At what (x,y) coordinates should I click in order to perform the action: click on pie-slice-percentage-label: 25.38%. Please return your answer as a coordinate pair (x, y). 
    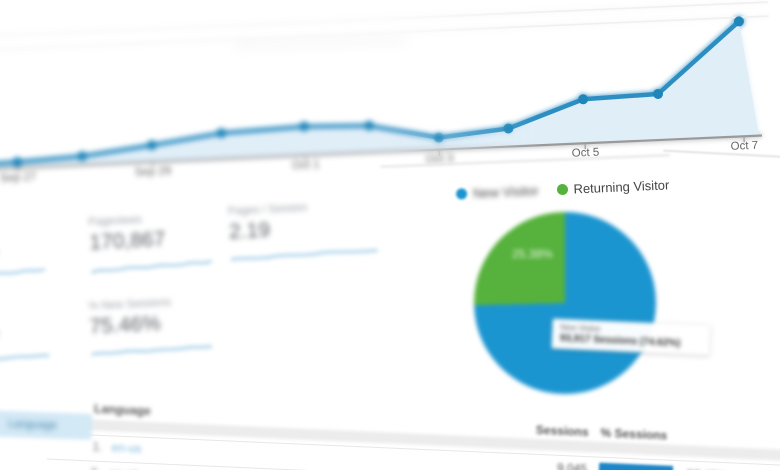
    Looking at the image, I should click on (532, 254).